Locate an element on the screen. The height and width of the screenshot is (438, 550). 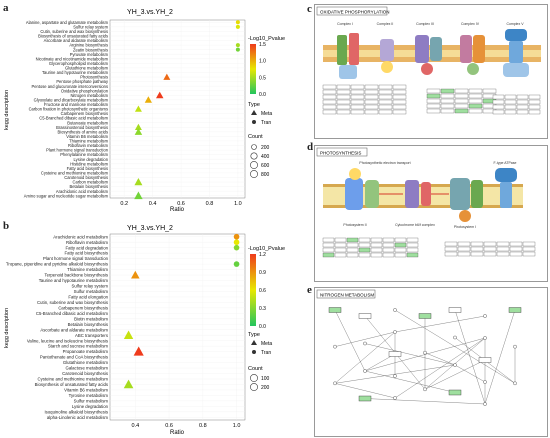
category-label: Nitrogen metabolism is located at coordinates (89, 95).